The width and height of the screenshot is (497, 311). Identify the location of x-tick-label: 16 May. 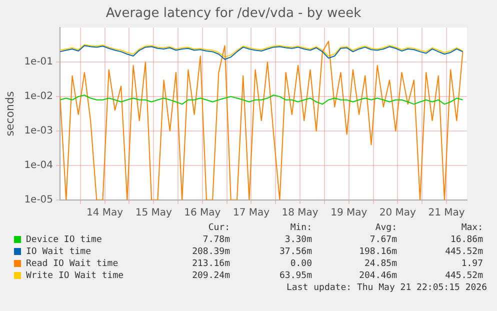
(202, 213).